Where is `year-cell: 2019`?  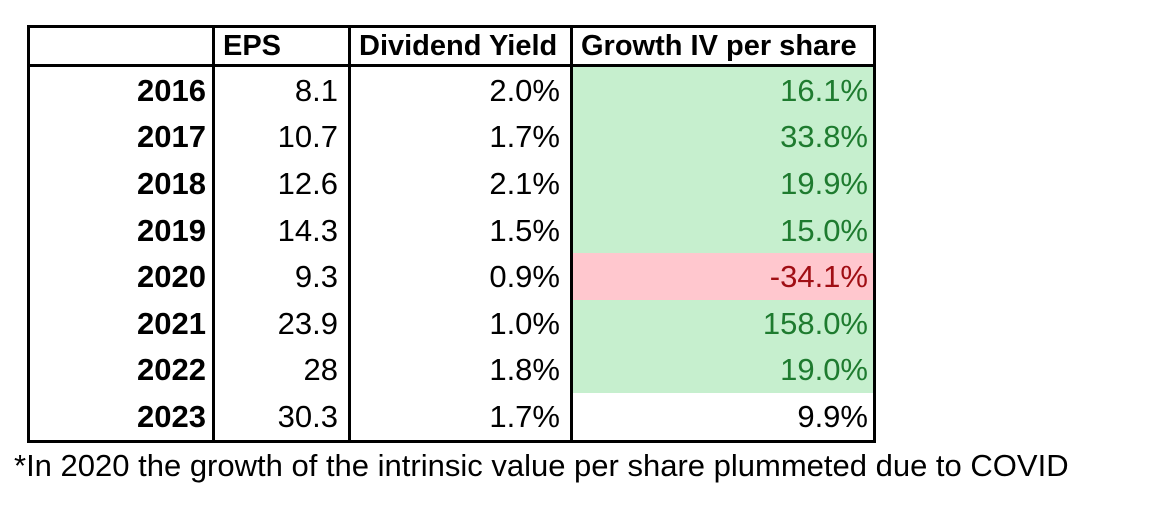
year-cell: 2019 is located at coordinates (121, 230).